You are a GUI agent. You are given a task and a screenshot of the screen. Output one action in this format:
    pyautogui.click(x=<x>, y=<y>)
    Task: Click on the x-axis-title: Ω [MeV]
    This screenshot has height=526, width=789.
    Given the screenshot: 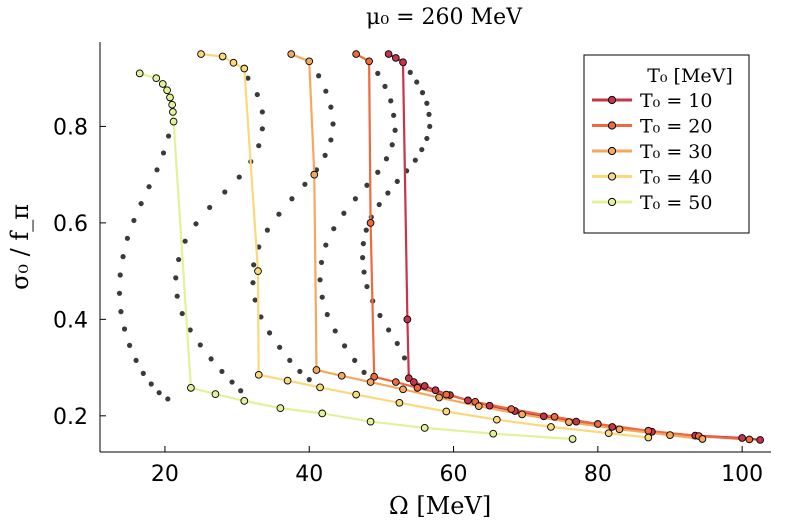 What is the action you would take?
    pyautogui.click(x=440, y=506)
    